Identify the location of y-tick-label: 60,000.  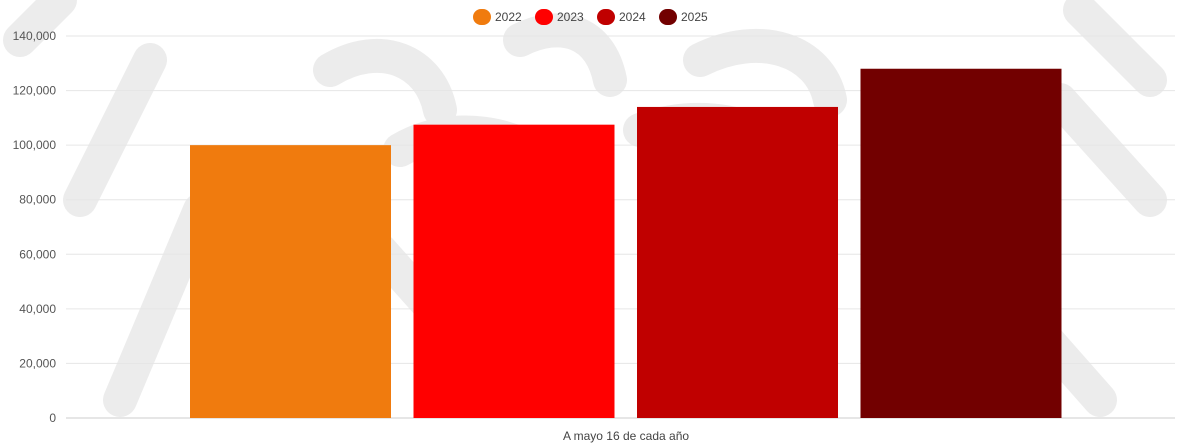
(37, 254).